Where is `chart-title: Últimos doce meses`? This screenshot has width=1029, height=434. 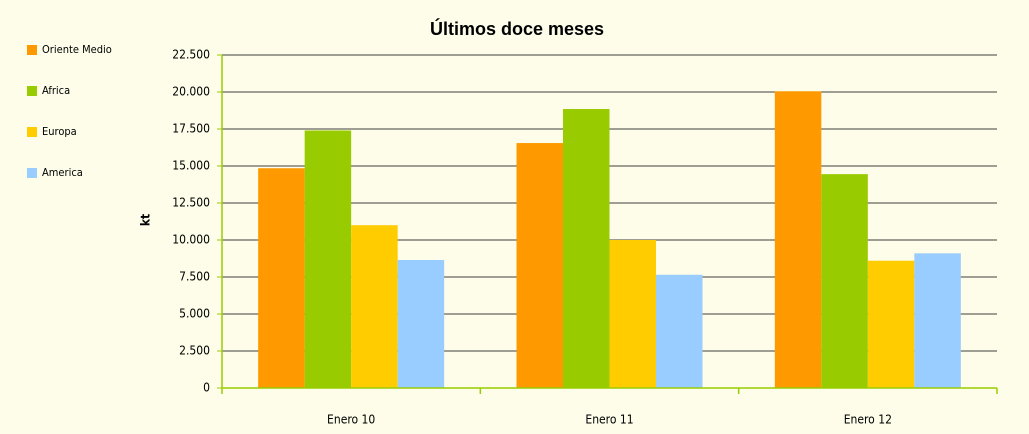 chart-title: Últimos doce meses is located at coordinates (517, 28).